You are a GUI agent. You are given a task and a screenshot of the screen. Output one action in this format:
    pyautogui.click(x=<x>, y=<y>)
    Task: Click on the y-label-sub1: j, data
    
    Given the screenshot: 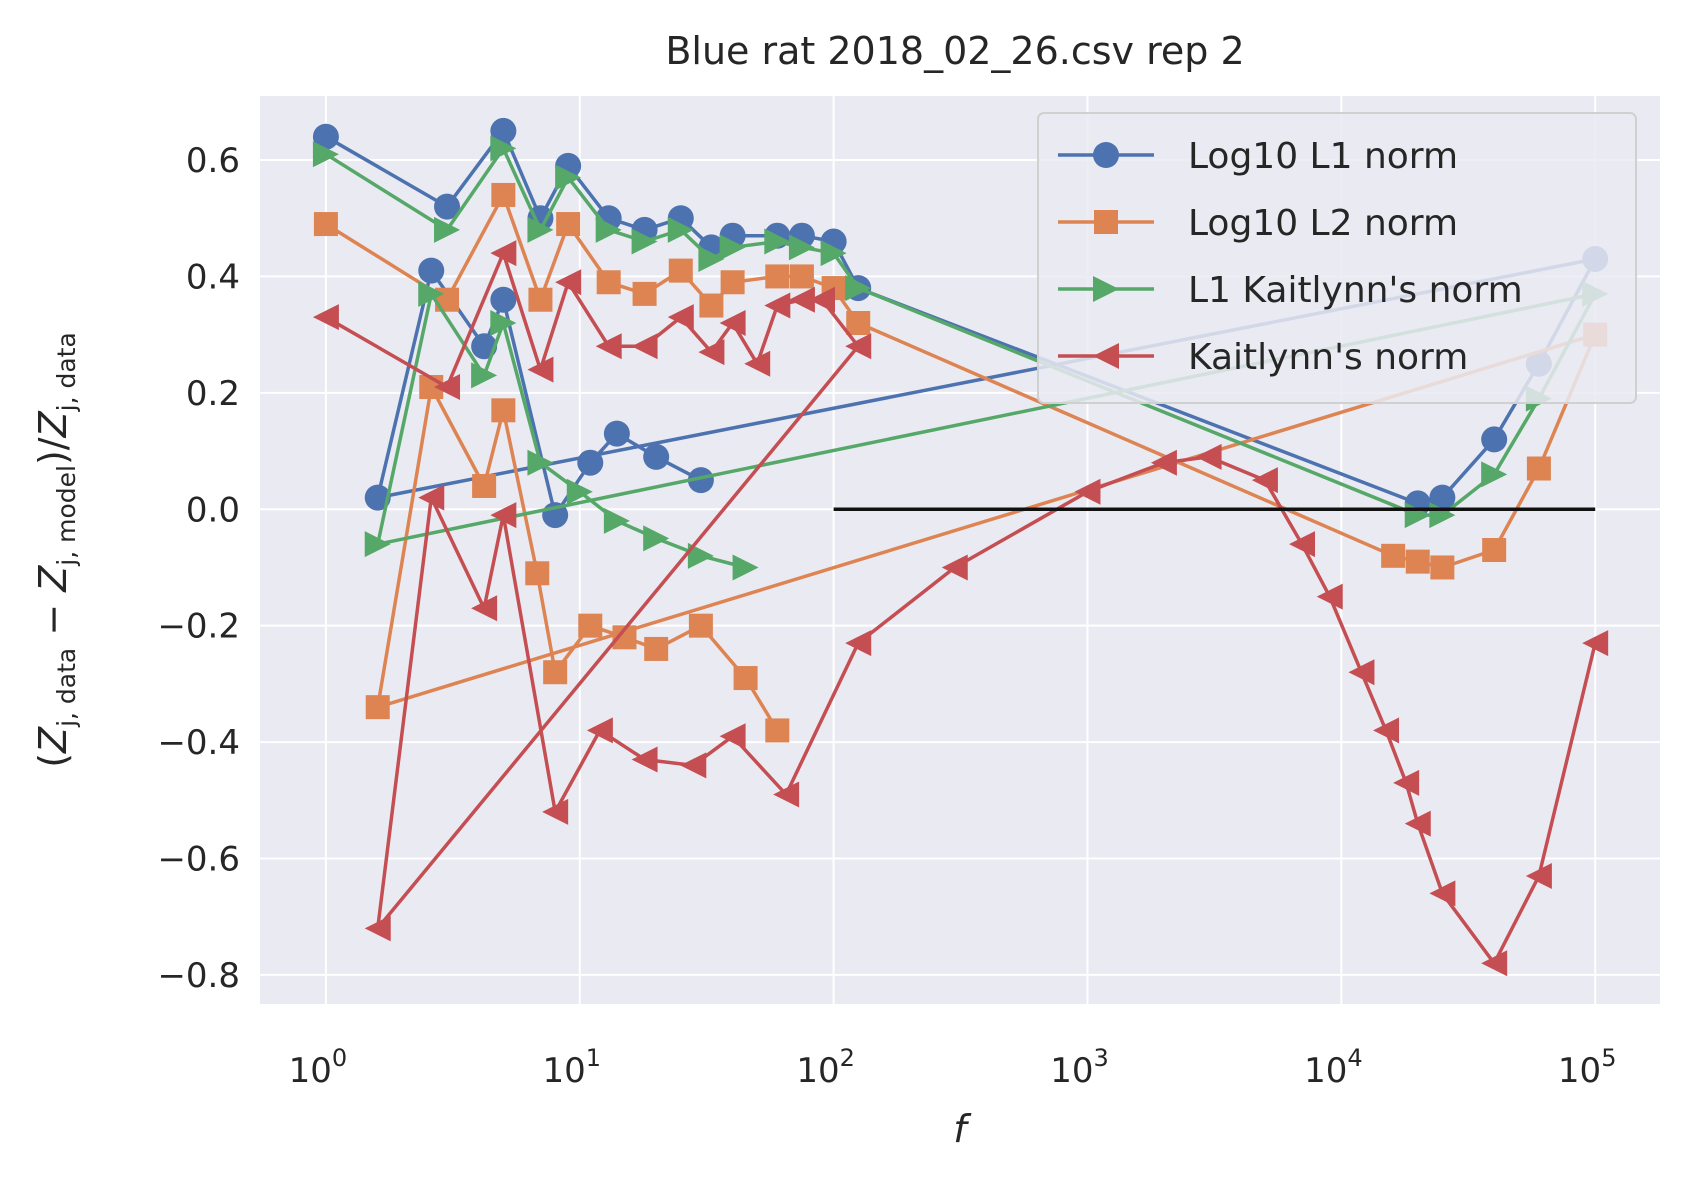 What is the action you would take?
    pyautogui.click(x=66, y=688)
    